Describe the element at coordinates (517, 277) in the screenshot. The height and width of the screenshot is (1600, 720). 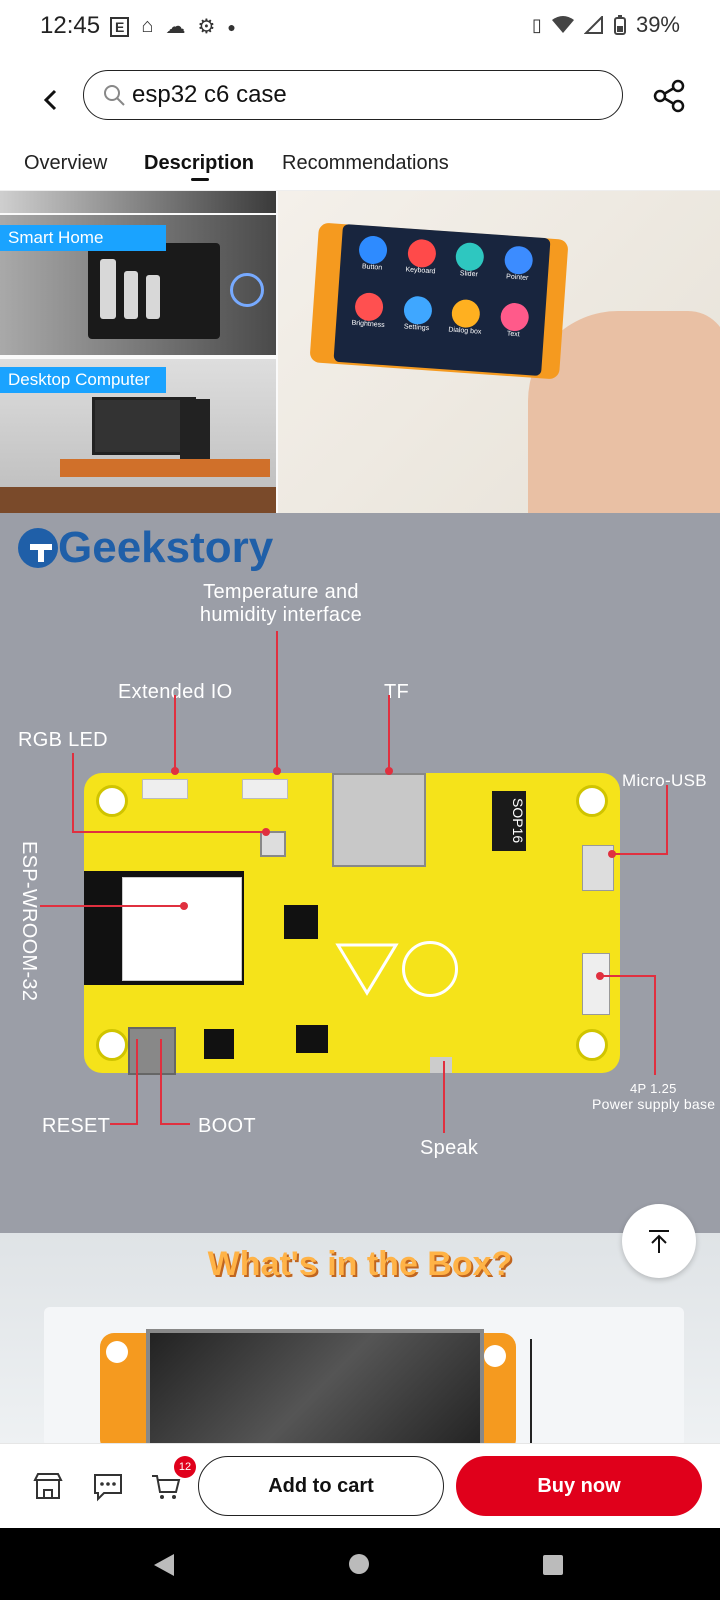
I see `app-label: Pointer` at that location.